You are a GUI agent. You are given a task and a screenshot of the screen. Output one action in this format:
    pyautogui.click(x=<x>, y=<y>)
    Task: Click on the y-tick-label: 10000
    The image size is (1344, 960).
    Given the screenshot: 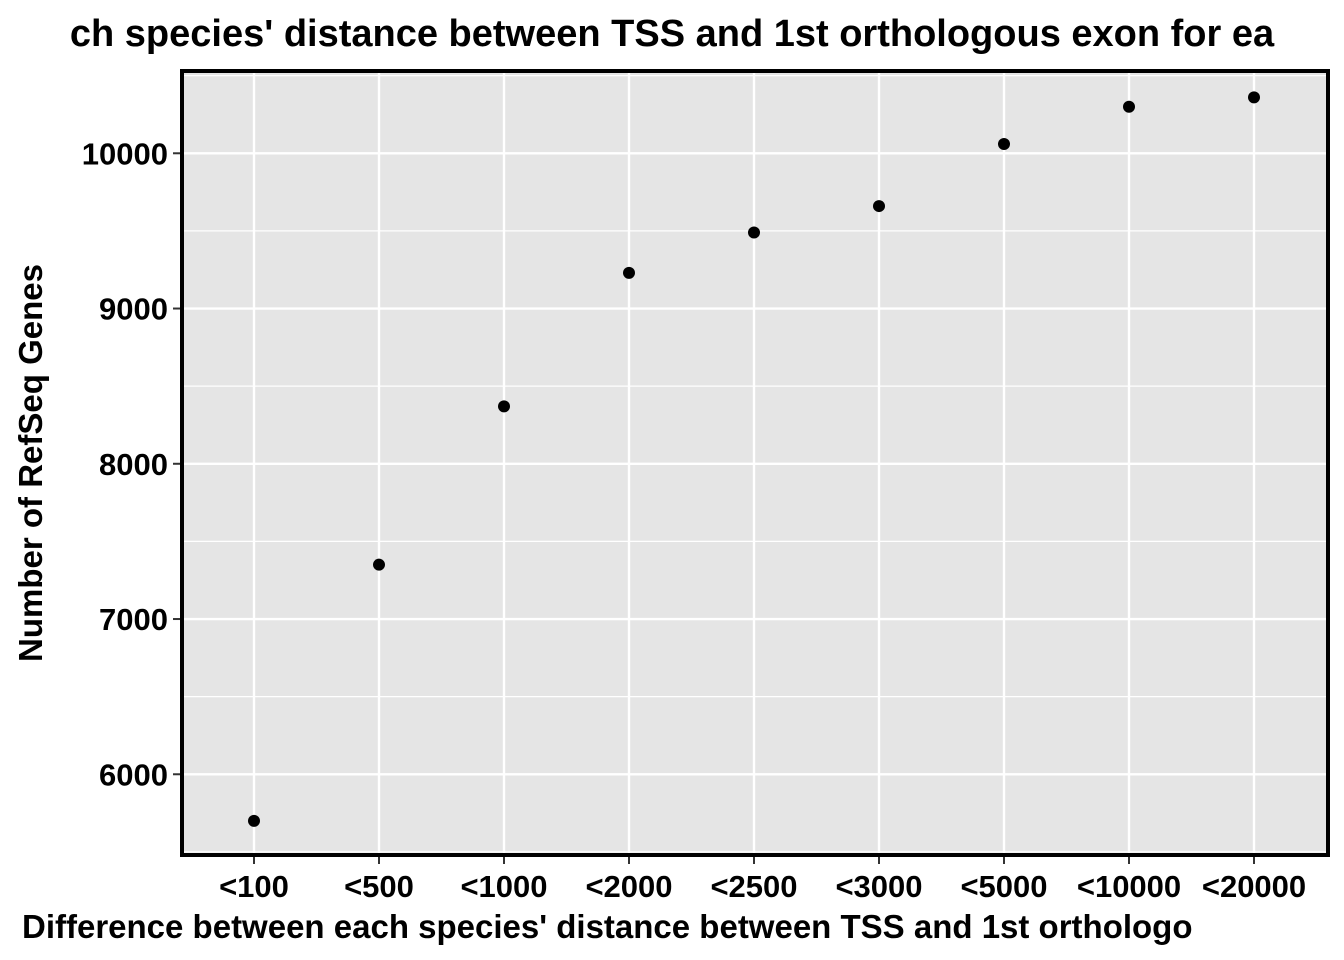 What is the action you would take?
    pyautogui.click(x=125, y=153)
    